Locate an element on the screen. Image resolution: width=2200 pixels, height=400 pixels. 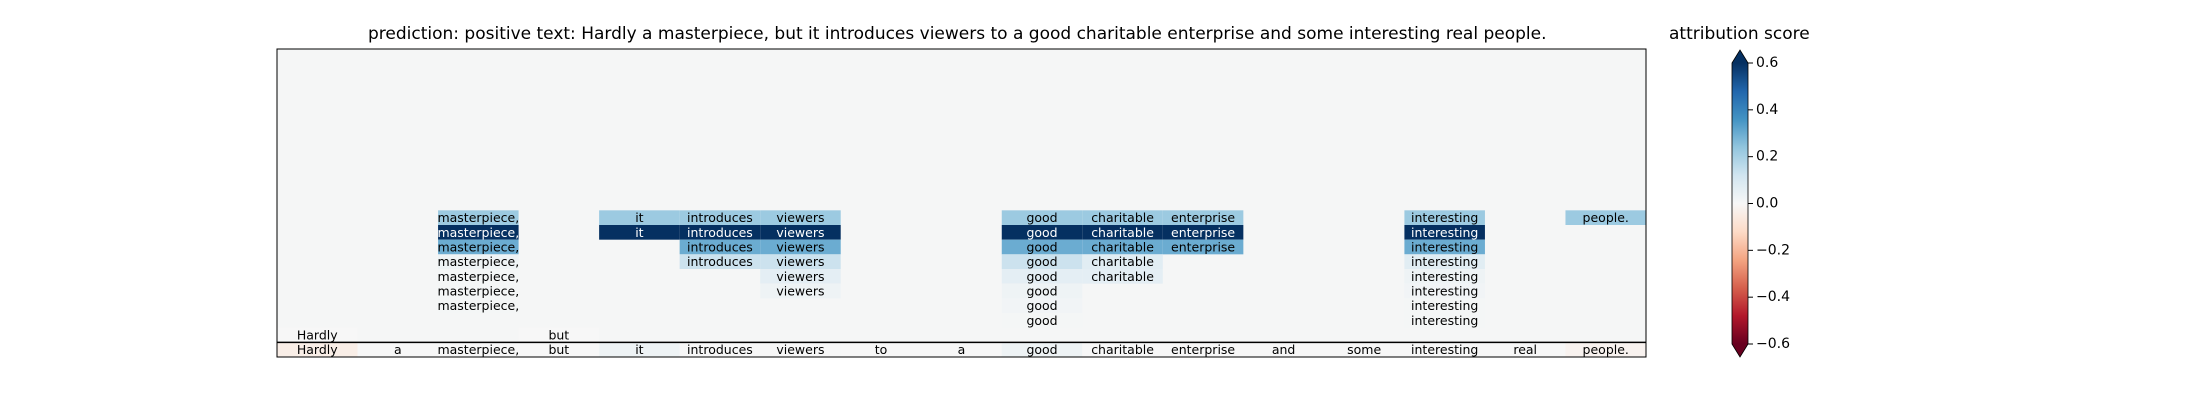
cell-token-label: to is located at coordinates (881, 349).